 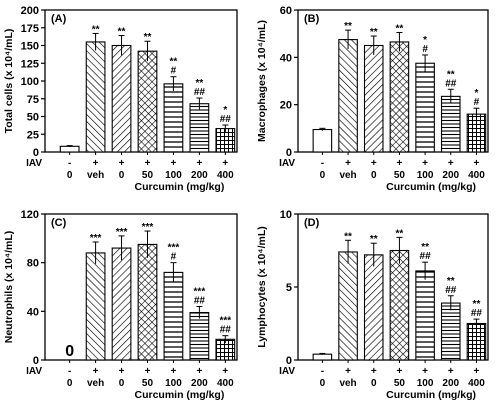 What do you see at coordinates (30, 215) in the screenshot?
I see `y-tick-label: 120` at bounding box center [30, 215].